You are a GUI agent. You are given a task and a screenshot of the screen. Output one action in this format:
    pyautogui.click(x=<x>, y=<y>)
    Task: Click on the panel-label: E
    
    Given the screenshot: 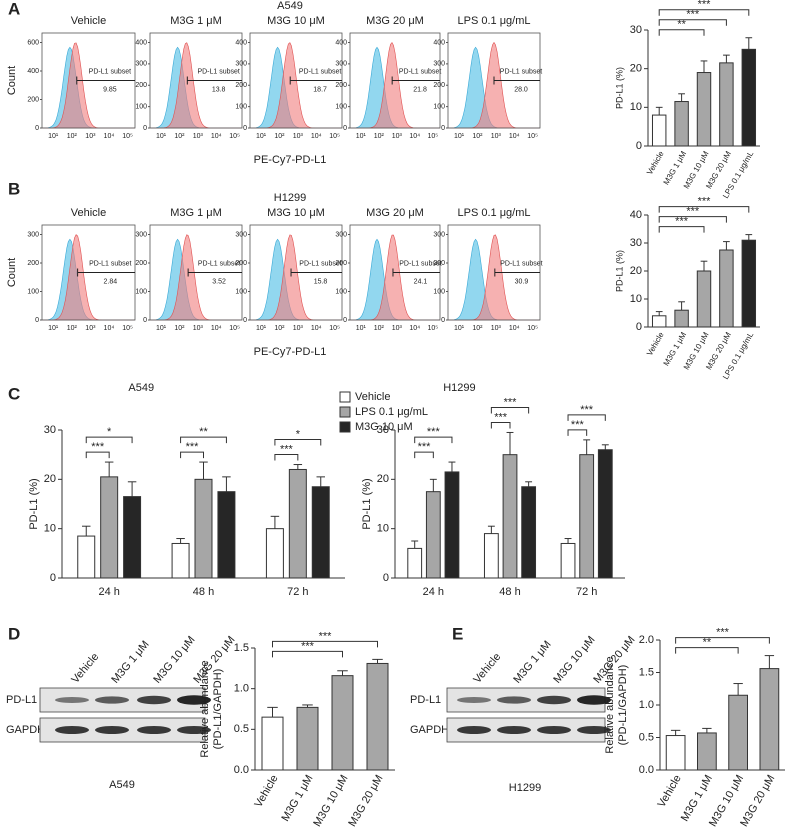 What is the action you would take?
    pyautogui.click(x=457, y=633)
    